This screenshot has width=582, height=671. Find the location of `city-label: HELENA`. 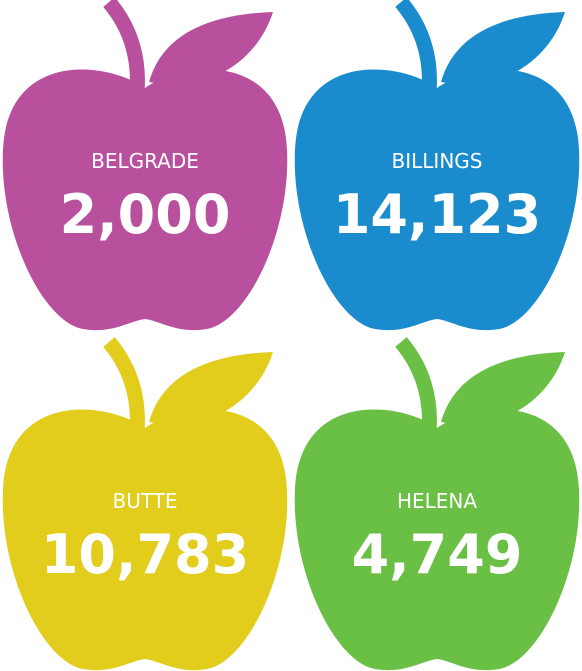

city-label: HELENA is located at coordinates (437, 501).